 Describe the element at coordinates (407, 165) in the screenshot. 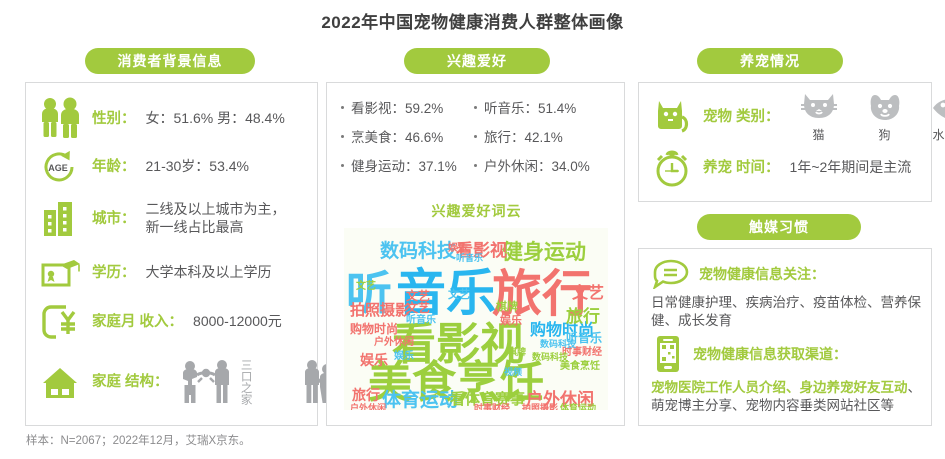

I see `hobby-item: 健身运动：37.1%` at that location.